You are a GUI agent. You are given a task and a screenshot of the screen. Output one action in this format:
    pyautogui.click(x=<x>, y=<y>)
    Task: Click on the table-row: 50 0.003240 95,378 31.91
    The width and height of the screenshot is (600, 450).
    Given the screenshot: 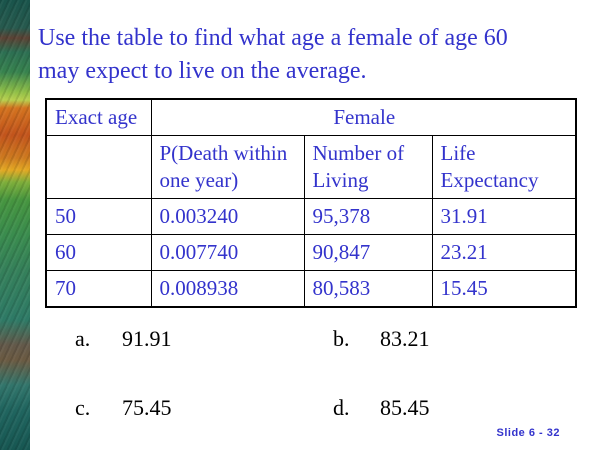 What is the action you would take?
    pyautogui.click(x=311, y=216)
    